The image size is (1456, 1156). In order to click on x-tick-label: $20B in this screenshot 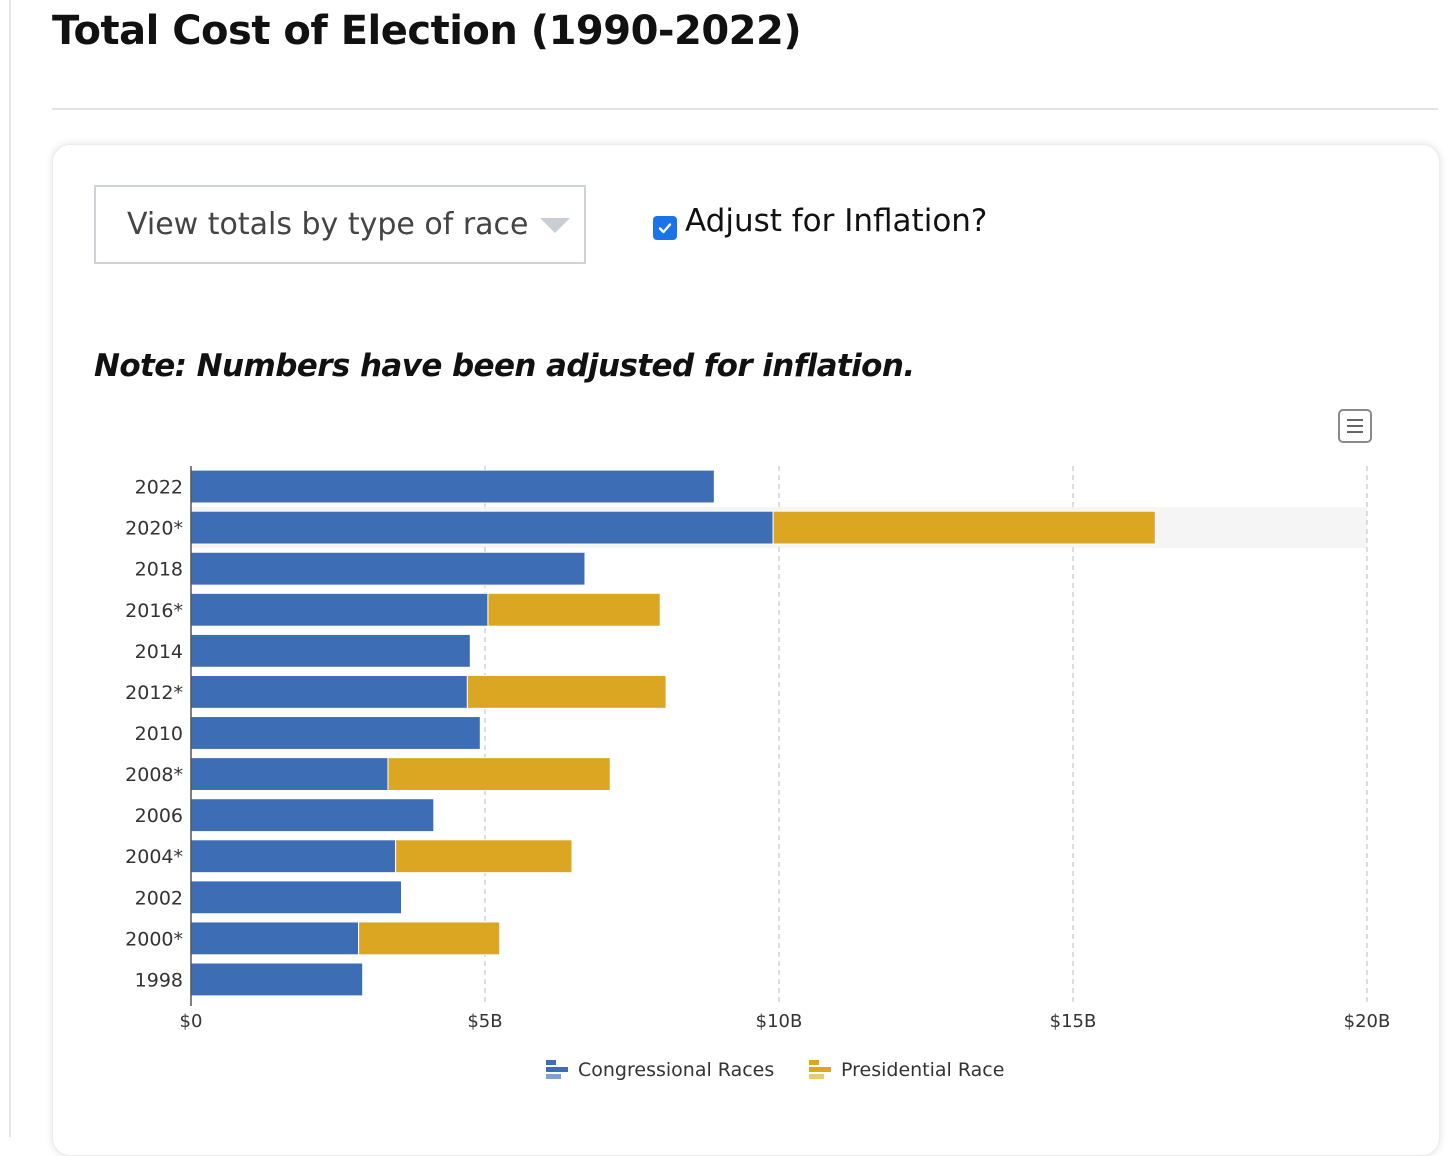, I will do `click(1367, 1021)`.